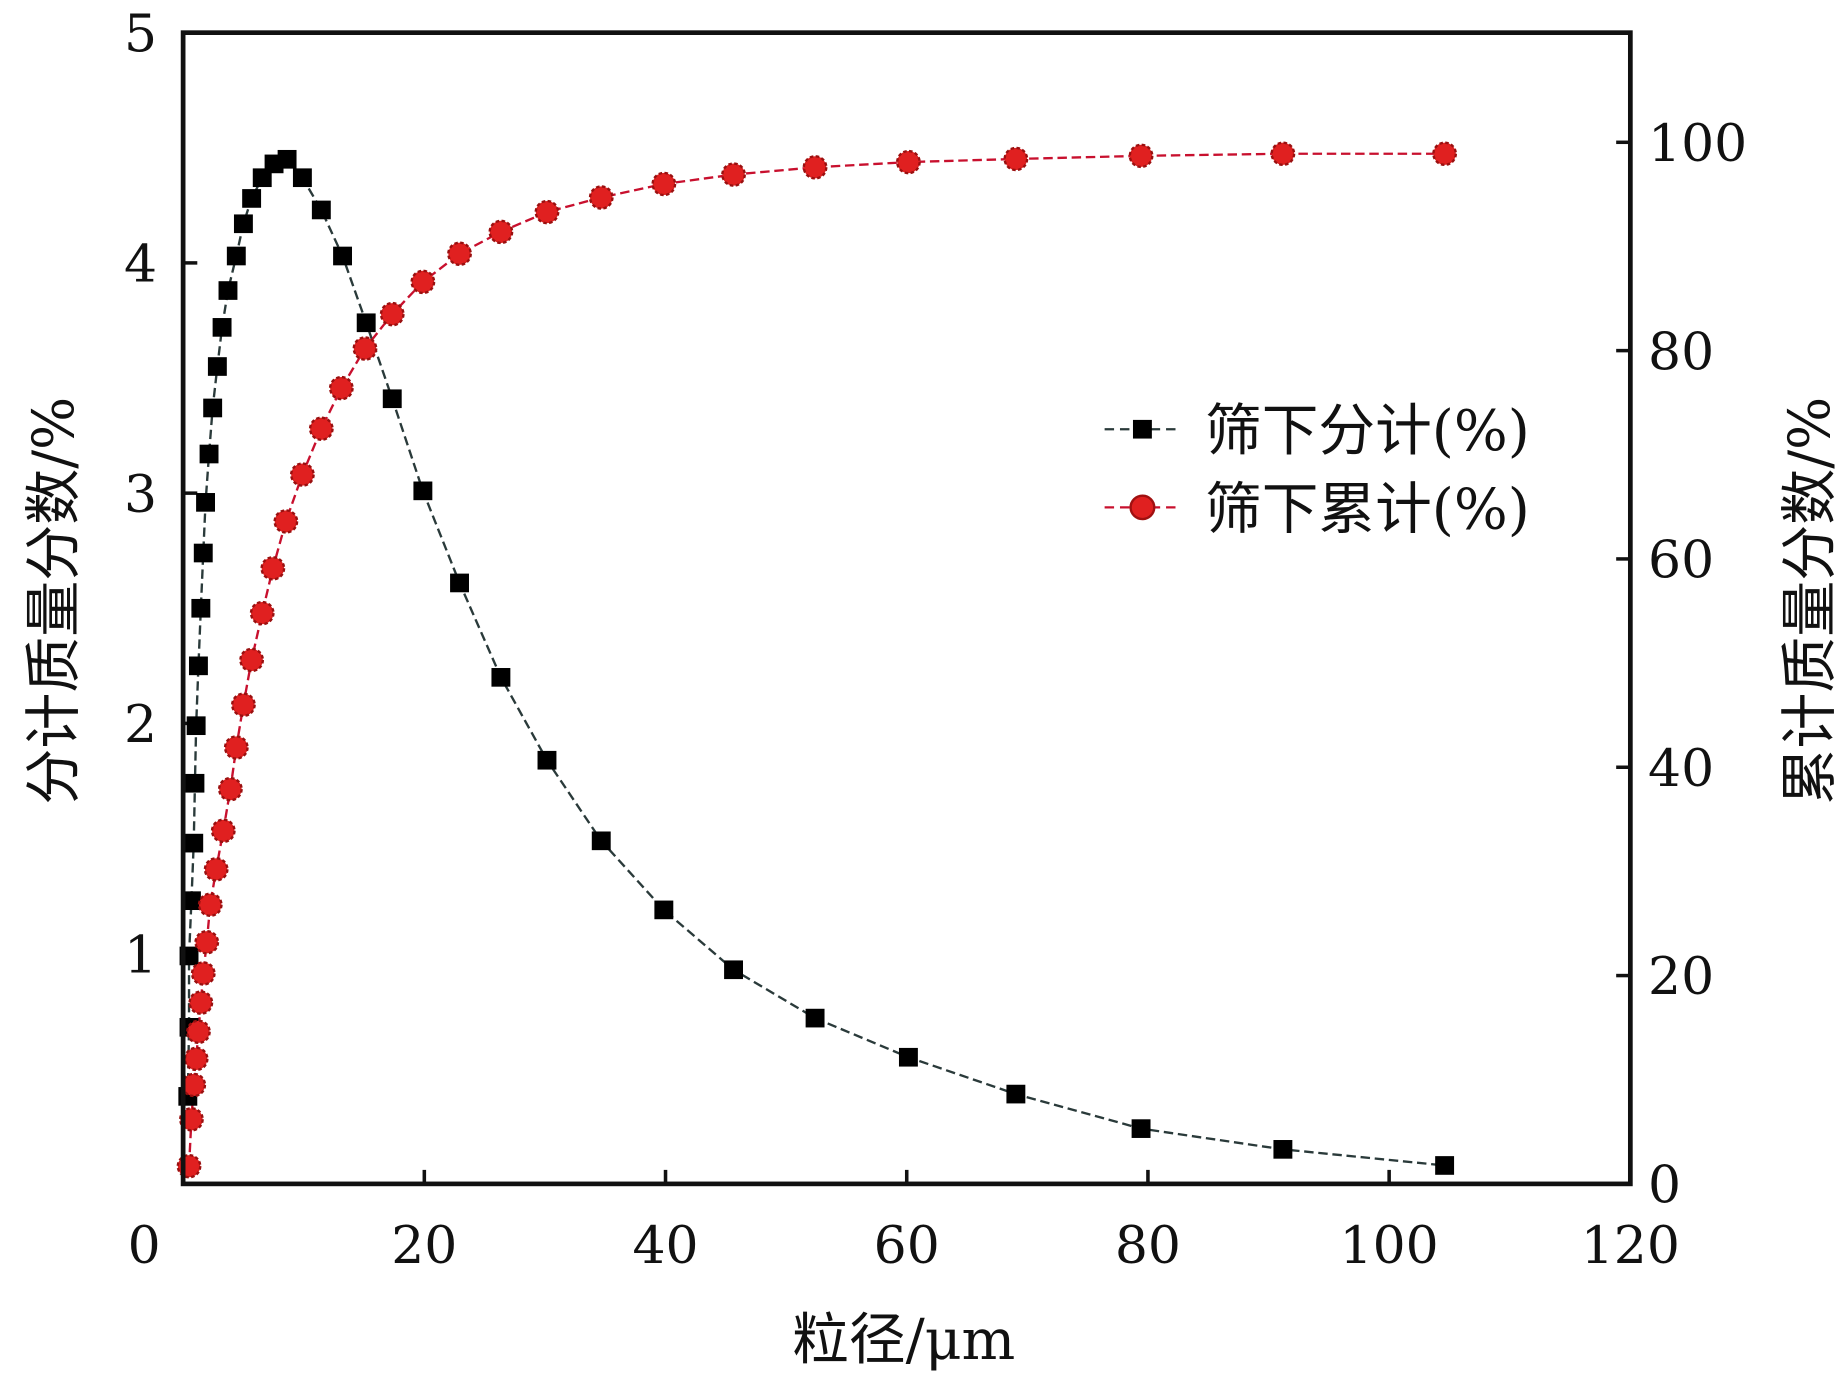 The image size is (1843, 1388). Describe the element at coordinates (54, 601) in the screenshot. I see `y-left-axis-label: 分计质量分数/%` at that location.